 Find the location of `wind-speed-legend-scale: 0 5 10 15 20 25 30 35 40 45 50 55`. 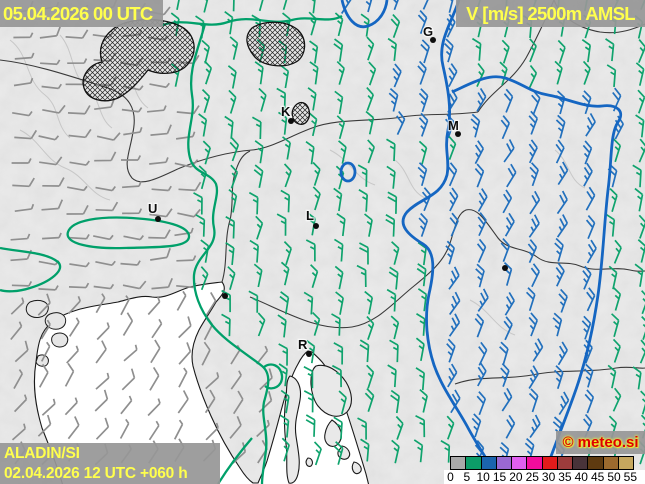

wind-speed-legend-scale: 0 5 10 15 20 25 30 35 40 45 50 55 is located at coordinates (544, 477).